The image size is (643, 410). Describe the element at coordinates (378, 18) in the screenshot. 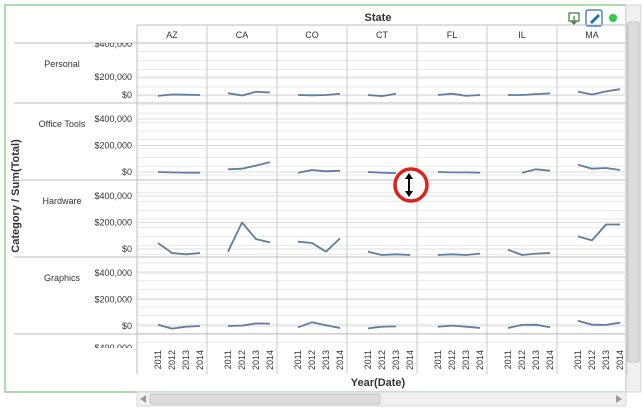

I see `column-axis-title: State` at that location.